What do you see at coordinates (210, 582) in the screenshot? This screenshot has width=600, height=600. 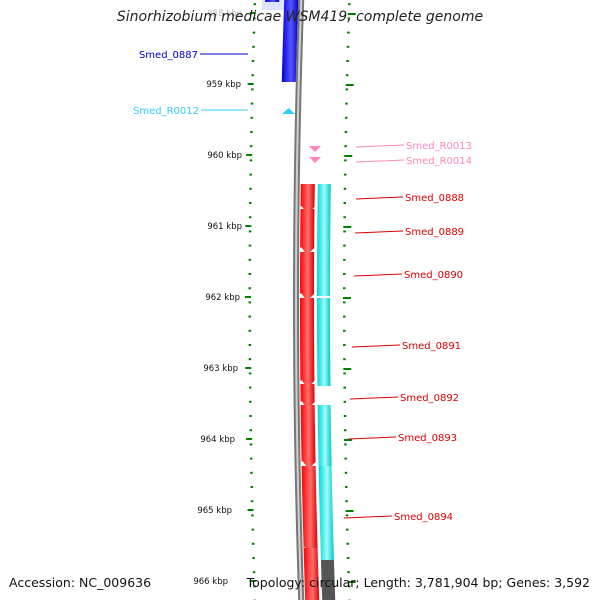 I see `kbp-label: 966 kbp` at bounding box center [210, 582].